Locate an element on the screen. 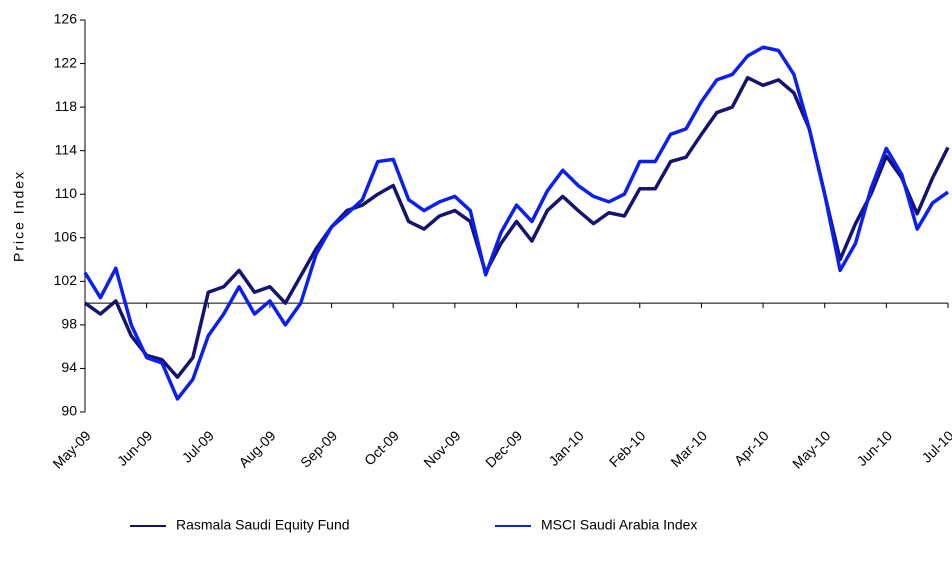 This screenshot has height=564, width=952. x-tick-label: Aug-09 is located at coordinates (256, 448).